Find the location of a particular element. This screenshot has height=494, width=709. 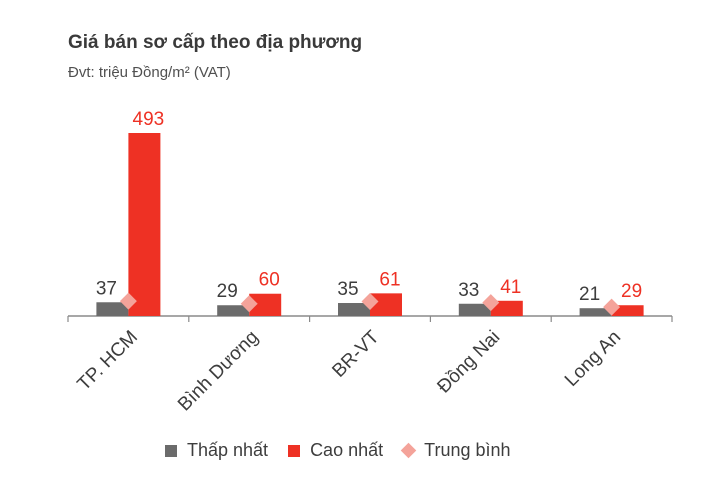

data-label-min: 37 is located at coordinates (106, 288).